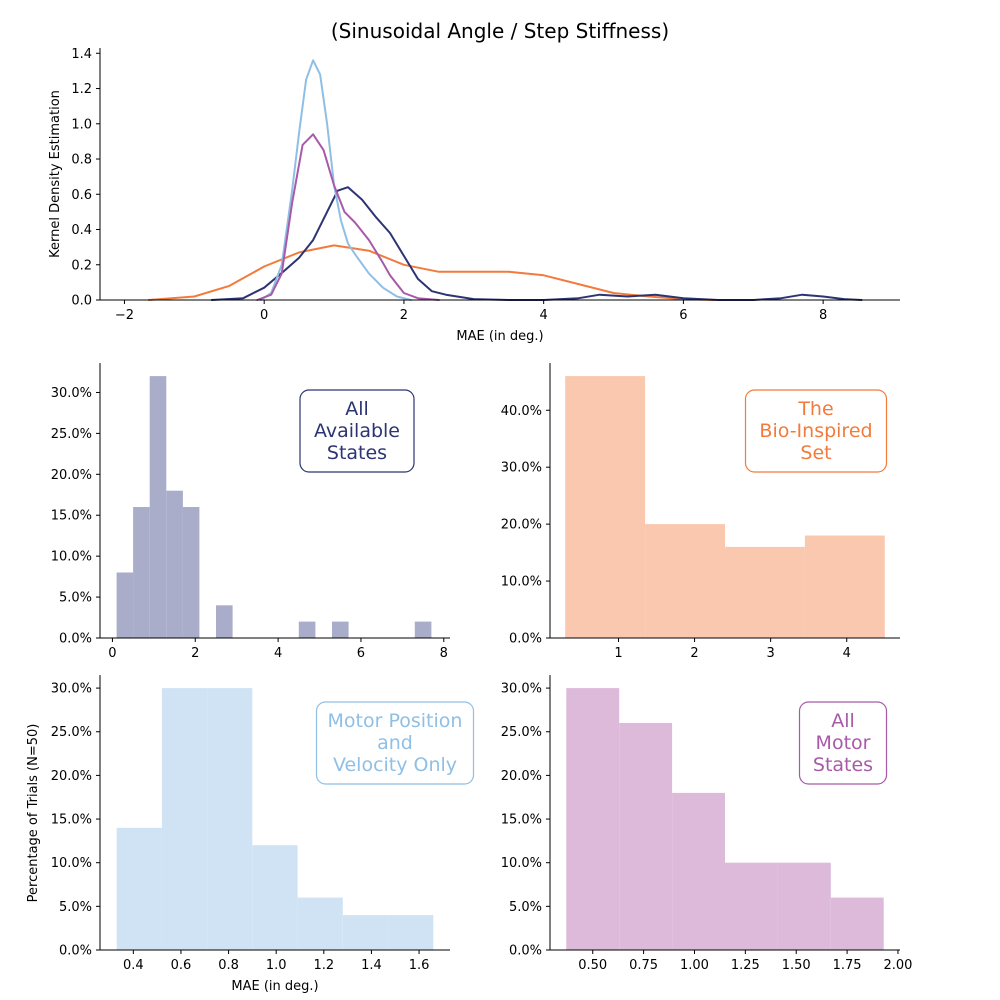  I want to click on kde-series-line-bio_inspired, so click(431, 272).